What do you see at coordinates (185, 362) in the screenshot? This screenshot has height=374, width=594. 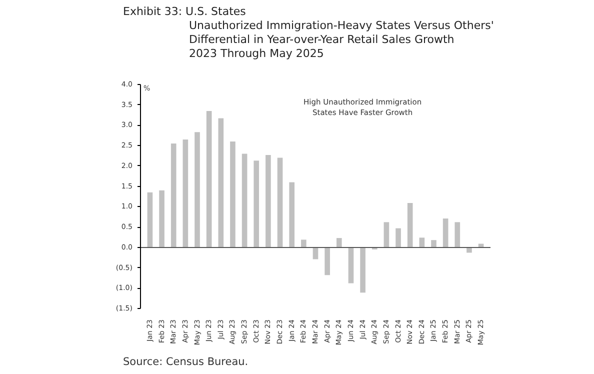 I see `source-note: Source: Census Bureau.` at bounding box center [185, 362].